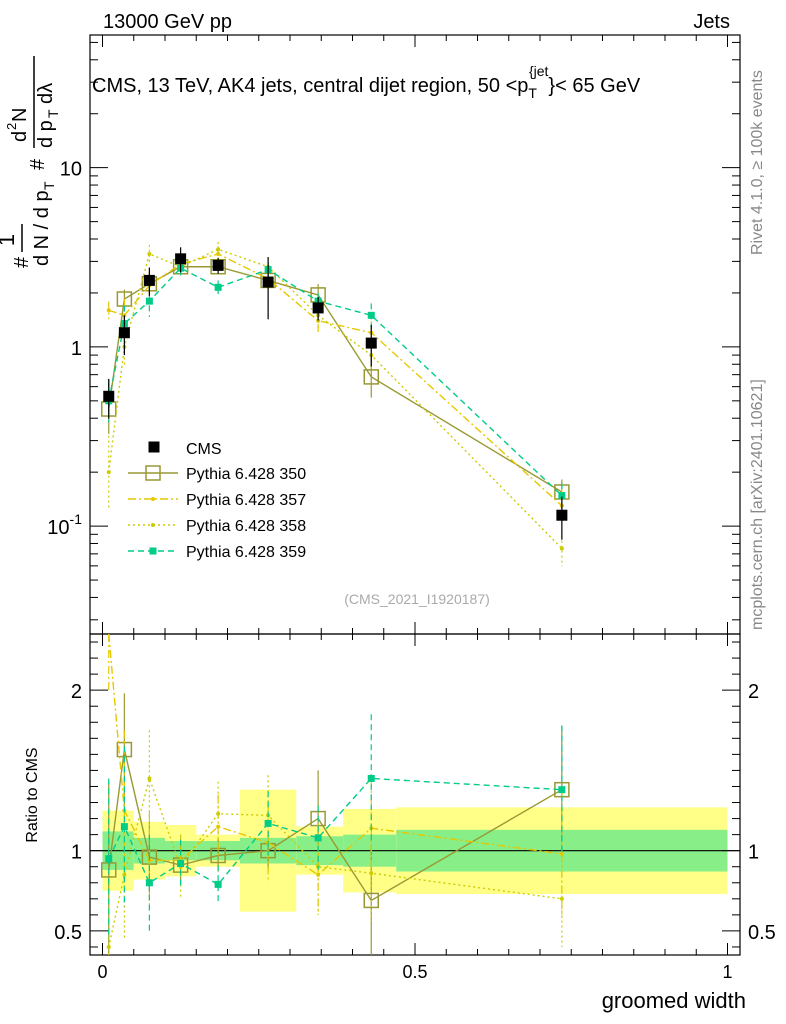  I want to click on main-y-tick-label: 10, so click(71, 170).